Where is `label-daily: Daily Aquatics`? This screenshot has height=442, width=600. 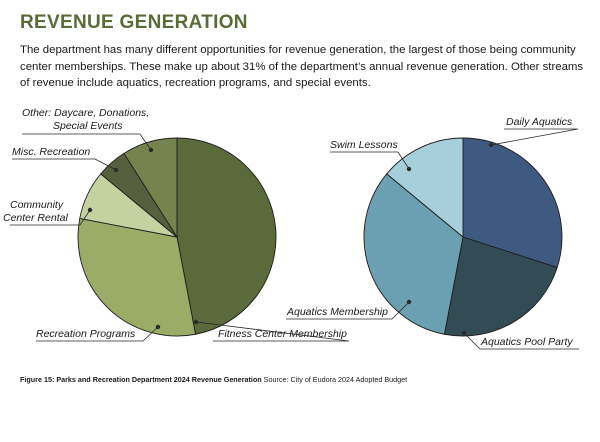
label-daily: Daily Aquatics is located at coordinates (539, 122).